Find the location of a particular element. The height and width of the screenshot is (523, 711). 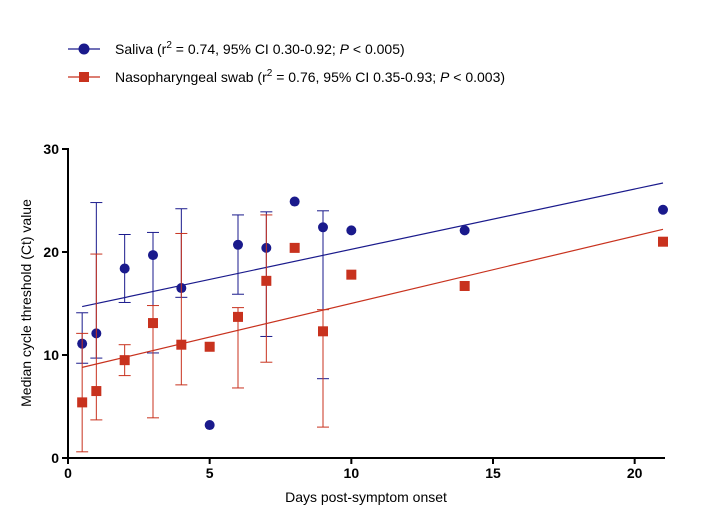

y-tick-label: 20 is located at coordinates (51, 252).